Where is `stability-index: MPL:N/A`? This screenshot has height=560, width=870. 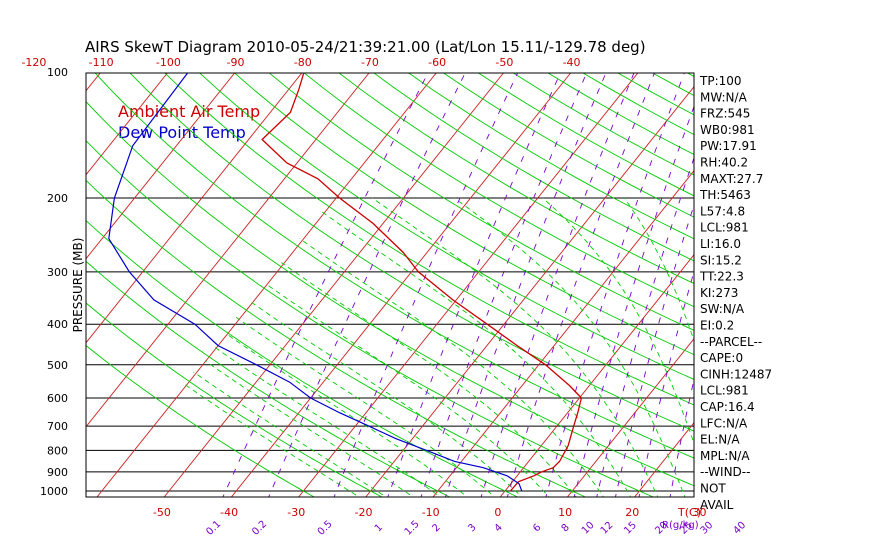
stability-index: MPL:N/A is located at coordinates (725, 456).